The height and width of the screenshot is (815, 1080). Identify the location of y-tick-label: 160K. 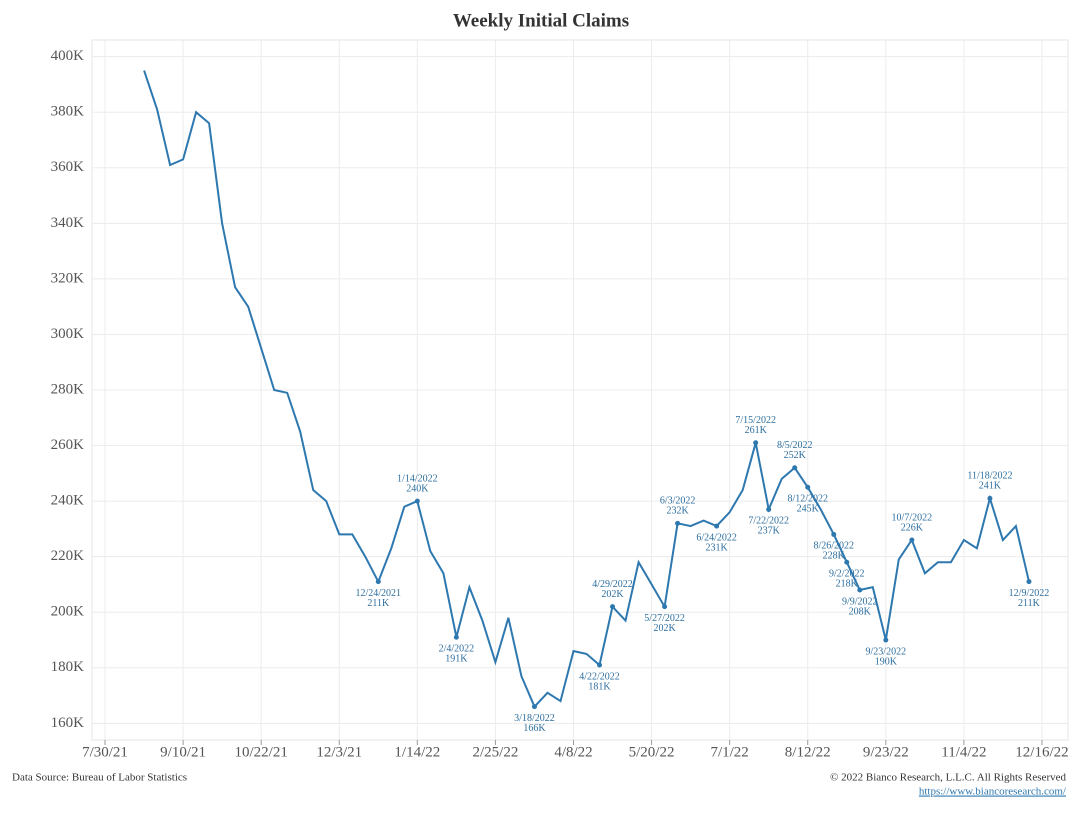
(68, 723).